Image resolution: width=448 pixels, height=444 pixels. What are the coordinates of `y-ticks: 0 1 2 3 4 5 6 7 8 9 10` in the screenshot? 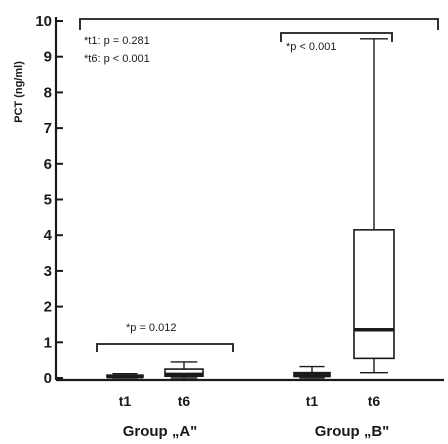 It's located at (49, 200).